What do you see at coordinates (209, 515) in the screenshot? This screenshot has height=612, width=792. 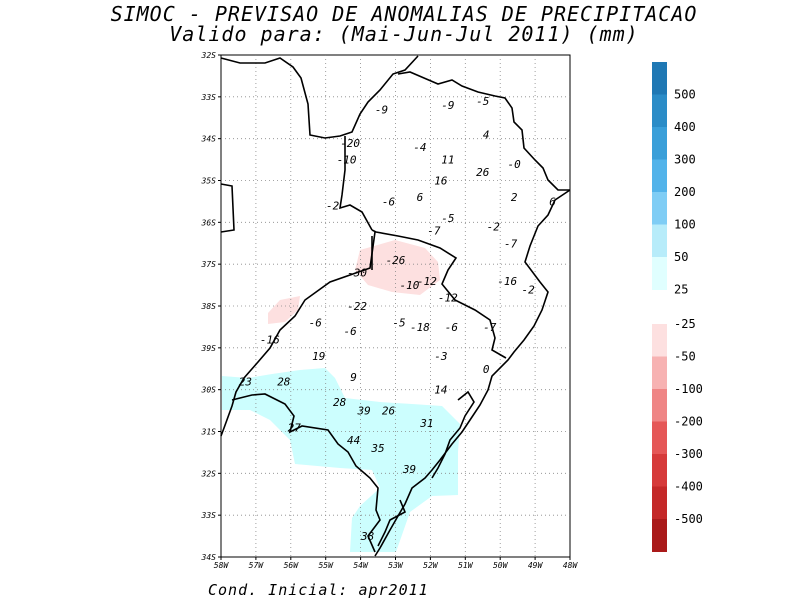 I see `latitude-label: 33S` at bounding box center [209, 515].